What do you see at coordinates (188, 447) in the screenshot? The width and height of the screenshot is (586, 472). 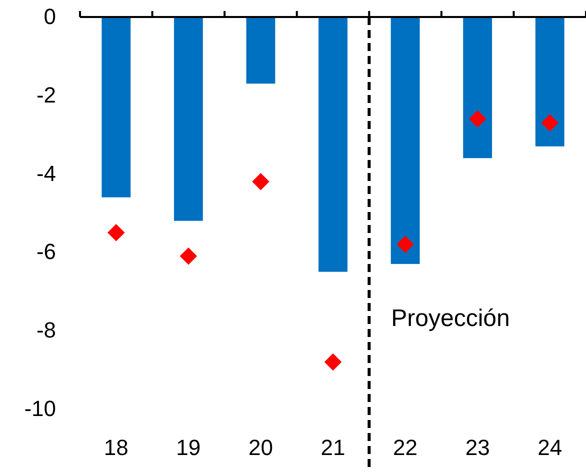 I see `x-tick-label: 19` at bounding box center [188, 447].